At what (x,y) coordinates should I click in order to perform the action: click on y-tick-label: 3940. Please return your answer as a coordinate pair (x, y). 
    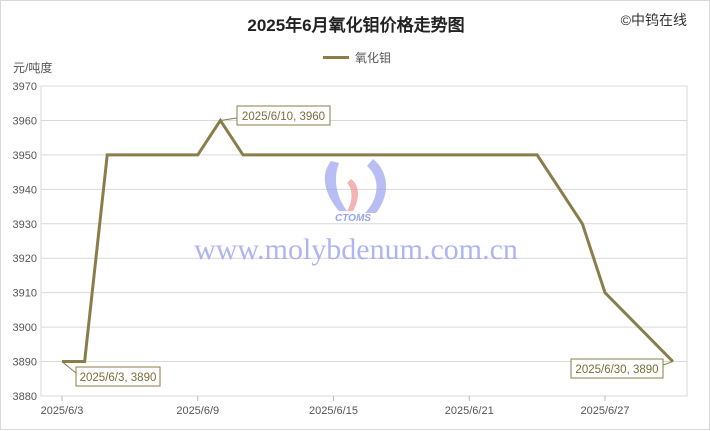
    Looking at the image, I should click on (25, 190).